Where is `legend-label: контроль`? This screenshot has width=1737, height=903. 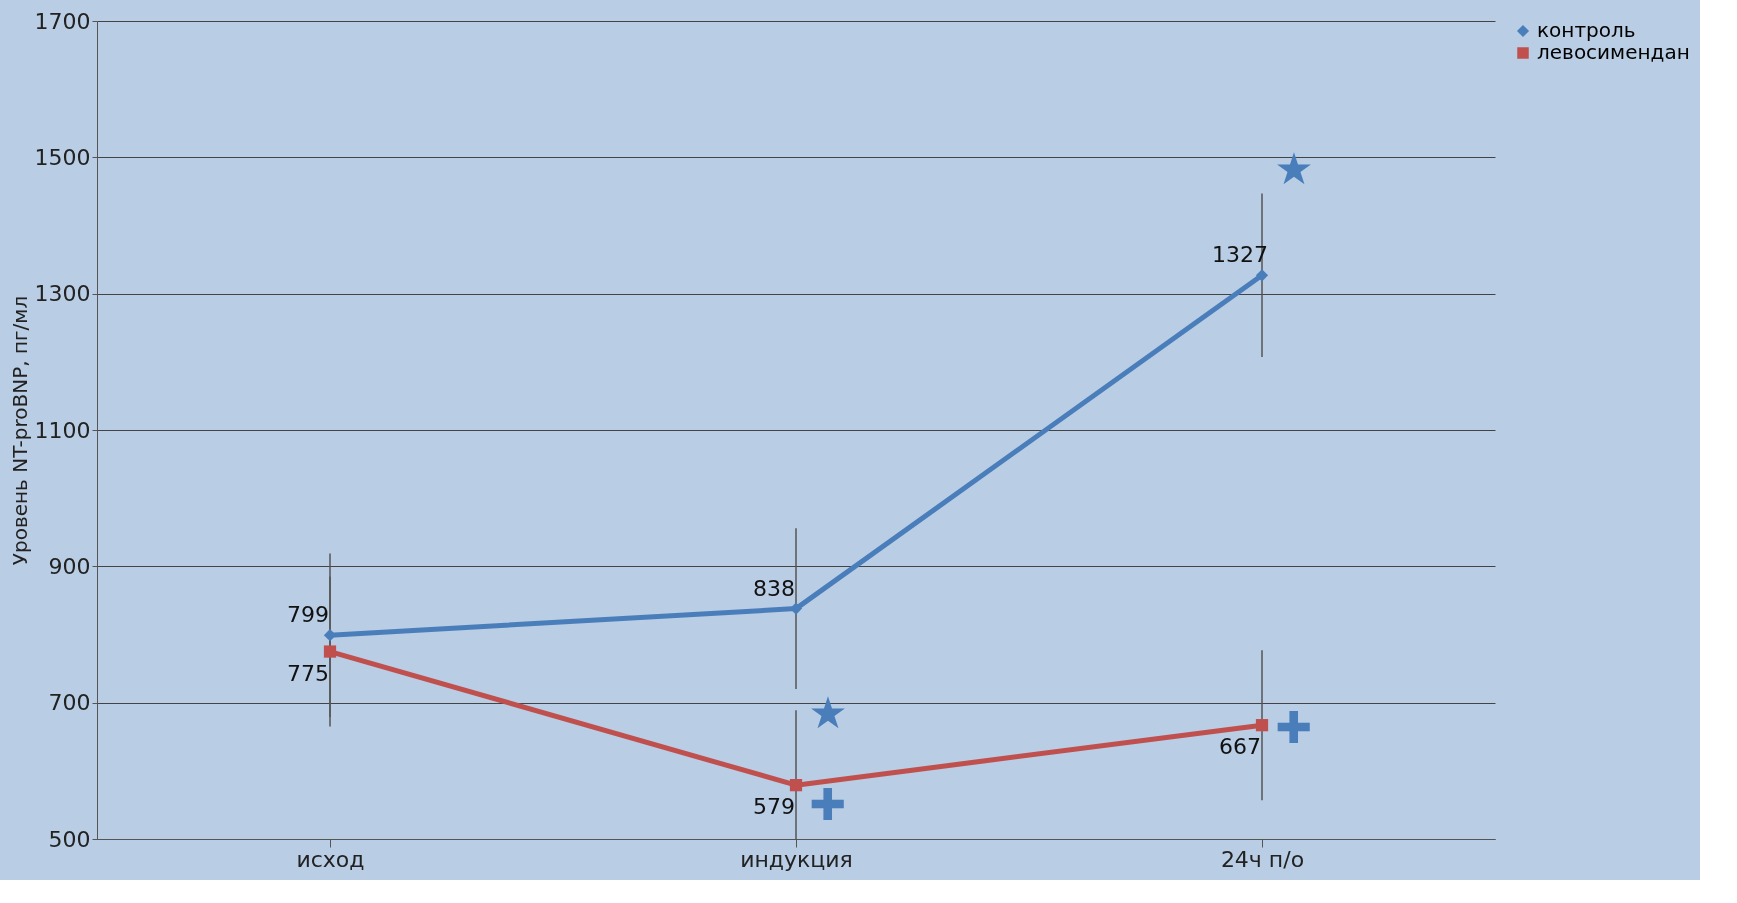 legend-label: контроль is located at coordinates (1586, 30).